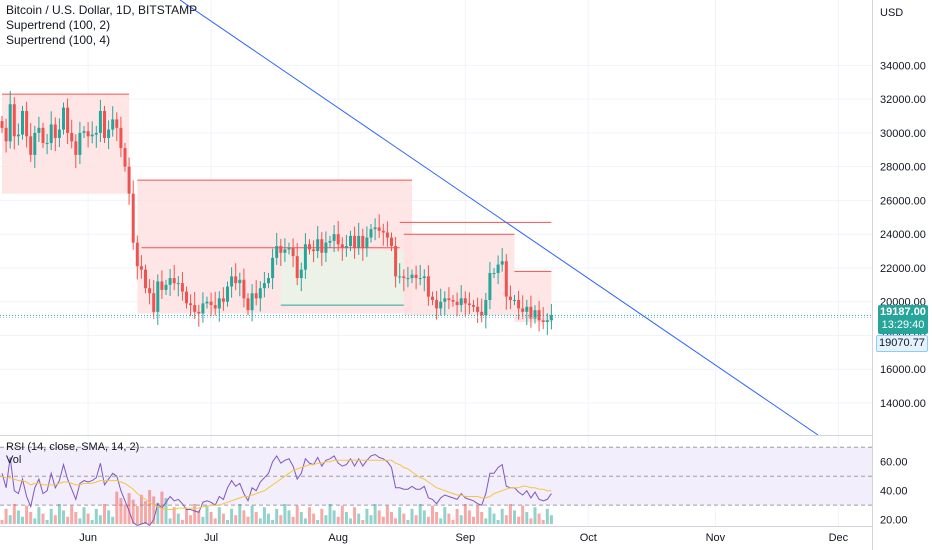 The height and width of the screenshot is (550, 932). Describe the element at coordinates (211, 538) in the screenshot. I see `x-tick-label: Jul` at that location.